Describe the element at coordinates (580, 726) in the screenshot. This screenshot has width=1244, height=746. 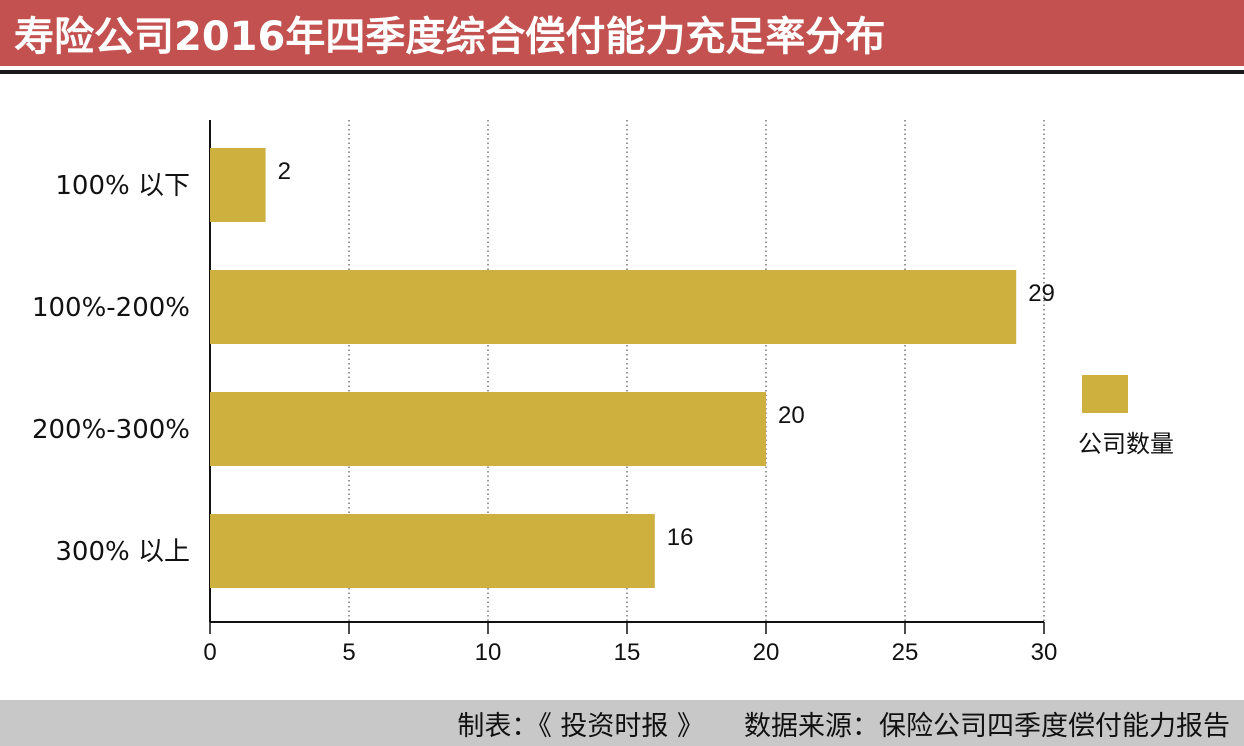
I see `footer-maker: 制表：《 投资时报 》` at that location.